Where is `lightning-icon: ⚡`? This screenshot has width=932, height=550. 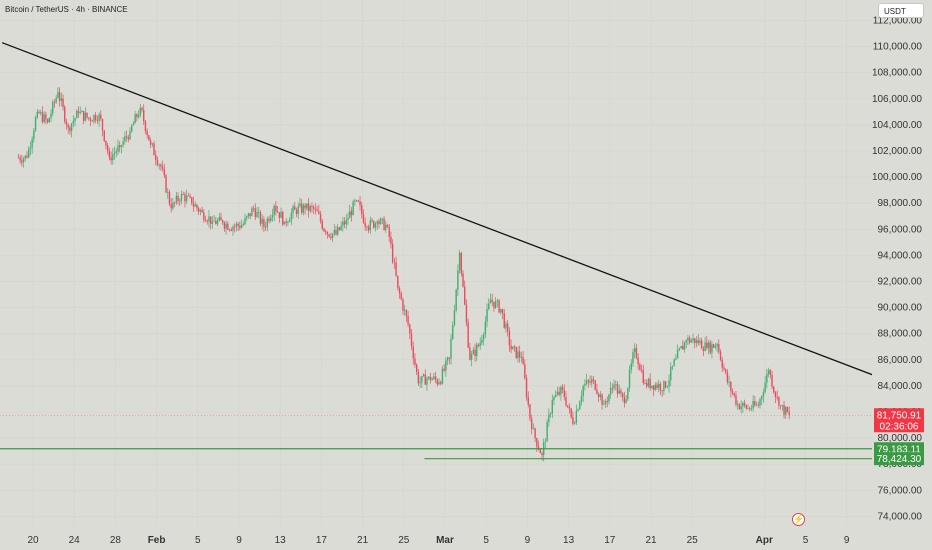
lightning-icon: ⚡ is located at coordinates (798, 519).